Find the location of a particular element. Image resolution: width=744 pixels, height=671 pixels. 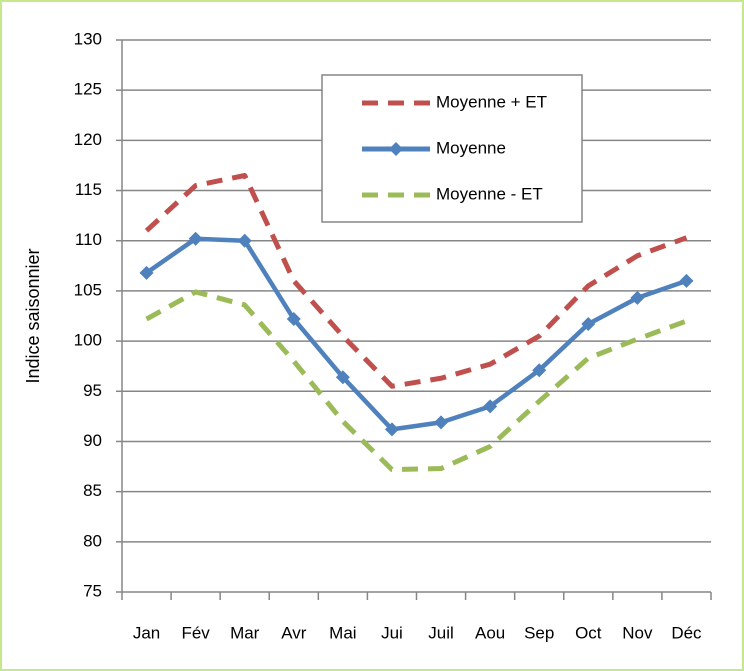

y-tick-label: 80 is located at coordinates (92, 540).